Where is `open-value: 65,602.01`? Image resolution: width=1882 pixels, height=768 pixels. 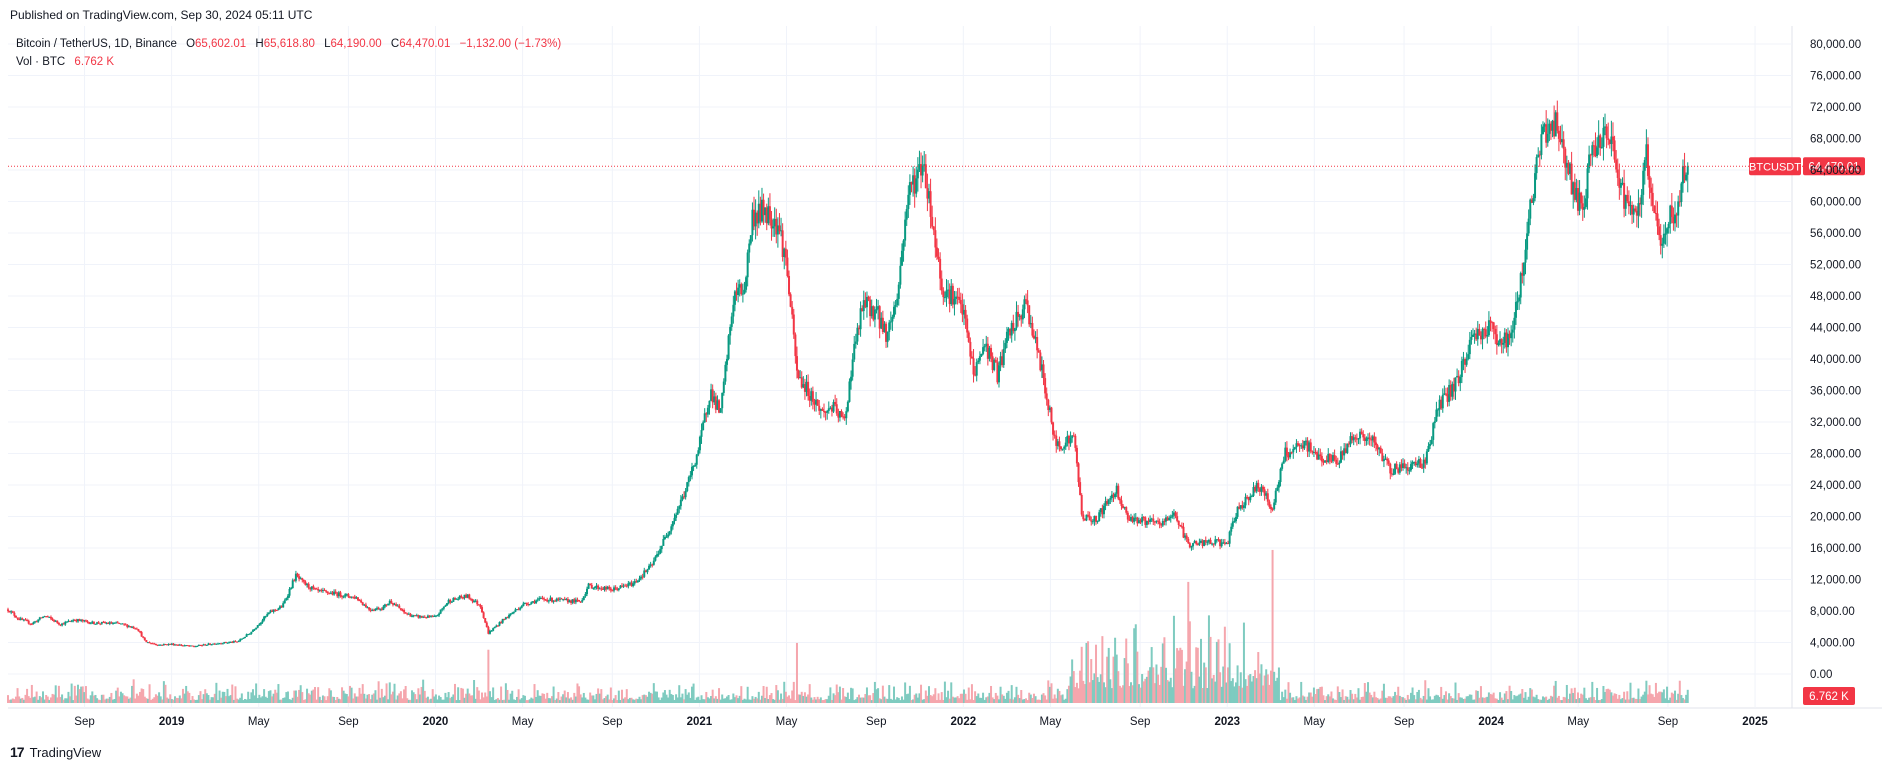 open-value: 65,602.01 is located at coordinates (221, 44).